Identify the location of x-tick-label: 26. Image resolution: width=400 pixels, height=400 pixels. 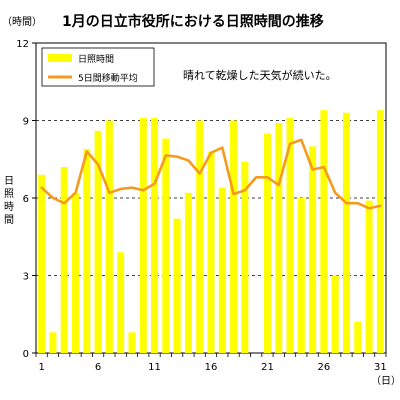
(324, 367).